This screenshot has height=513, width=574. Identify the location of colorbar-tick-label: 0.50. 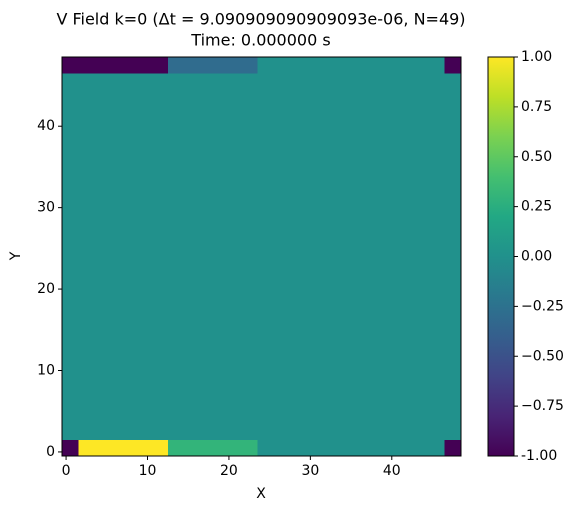
(536, 157).